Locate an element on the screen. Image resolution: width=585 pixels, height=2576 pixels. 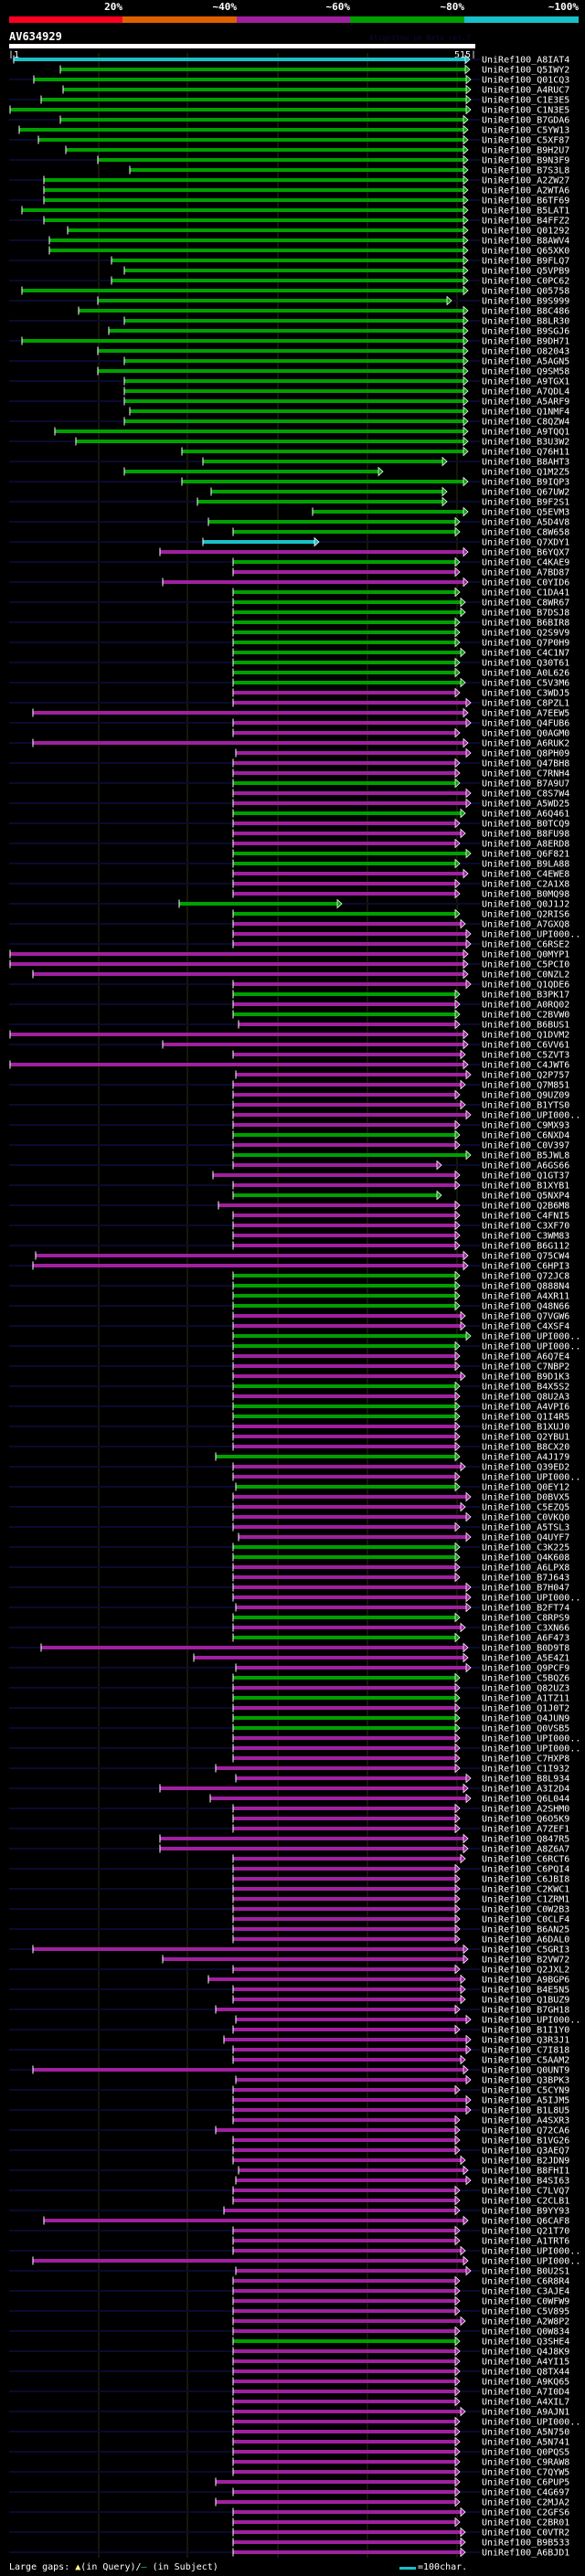
hit-label: UniRef100_B9F2S1 is located at coordinates (525, 503).